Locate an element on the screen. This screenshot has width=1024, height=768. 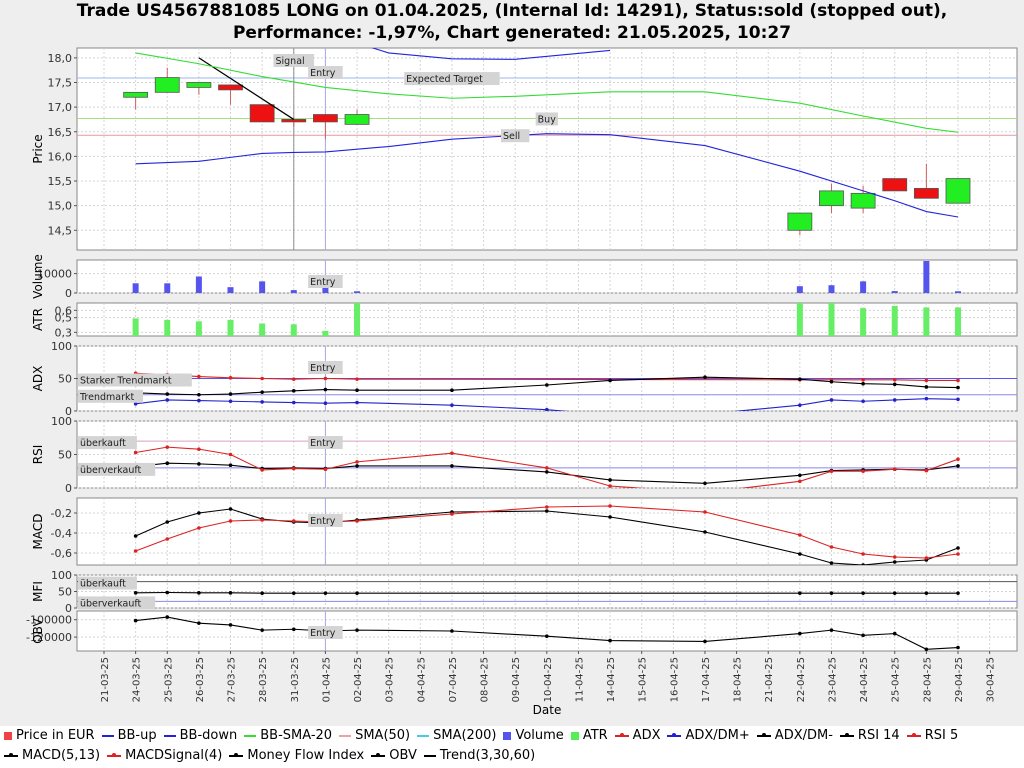
xtick-label: 08-04-25 is located at coordinates (485, 679).